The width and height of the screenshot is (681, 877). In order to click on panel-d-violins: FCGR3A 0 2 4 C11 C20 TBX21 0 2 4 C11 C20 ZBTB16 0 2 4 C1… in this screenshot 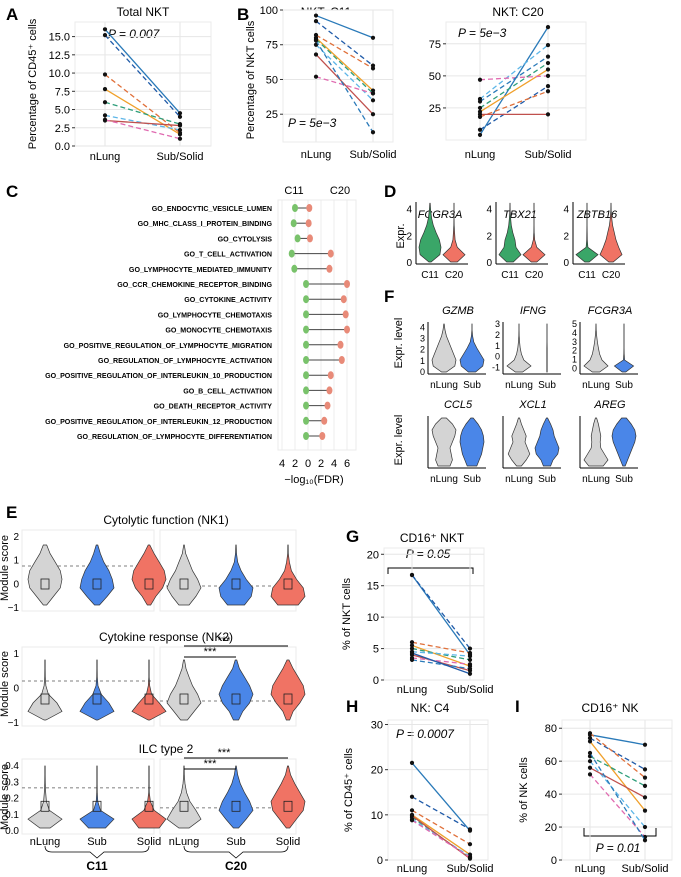, I will do `click(515, 241)`.